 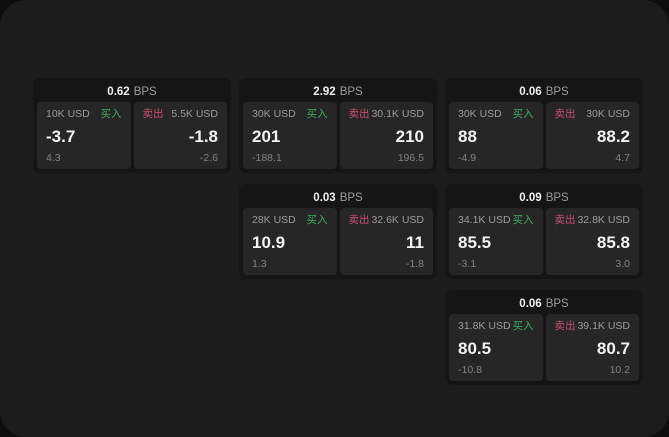 What do you see at coordinates (203, 136) in the screenshot?
I see `sell-price: -1.8` at bounding box center [203, 136].